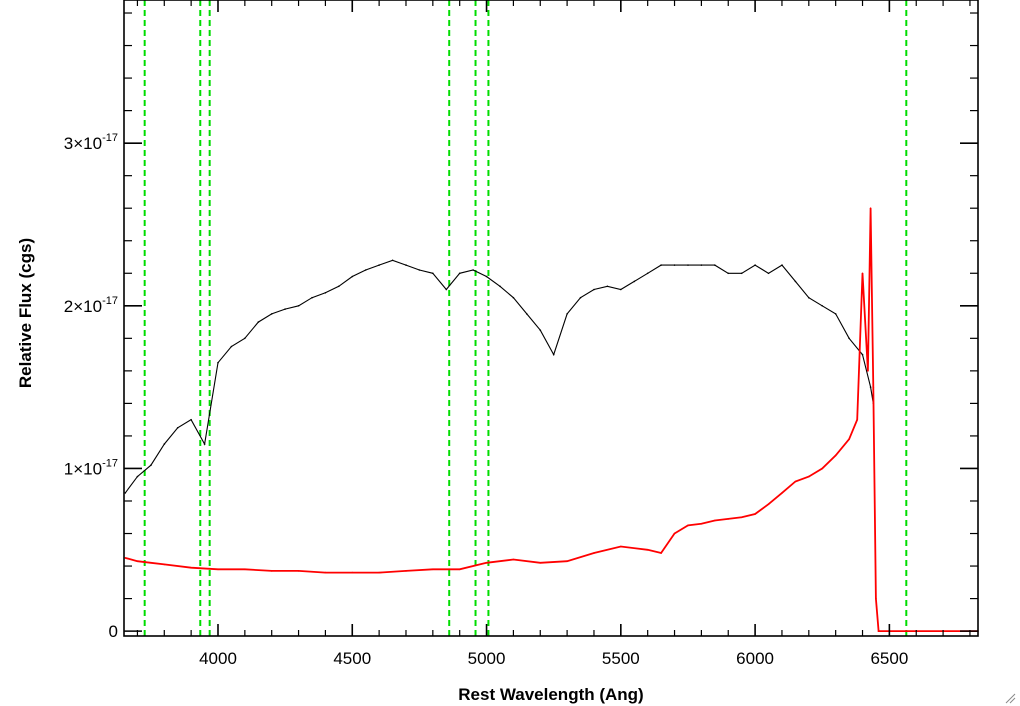 The height and width of the screenshot is (706, 1020). What do you see at coordinates (889, 658) in the screenshot?
I see `x-tick-label: 6500` at bounding box center [889, 658].